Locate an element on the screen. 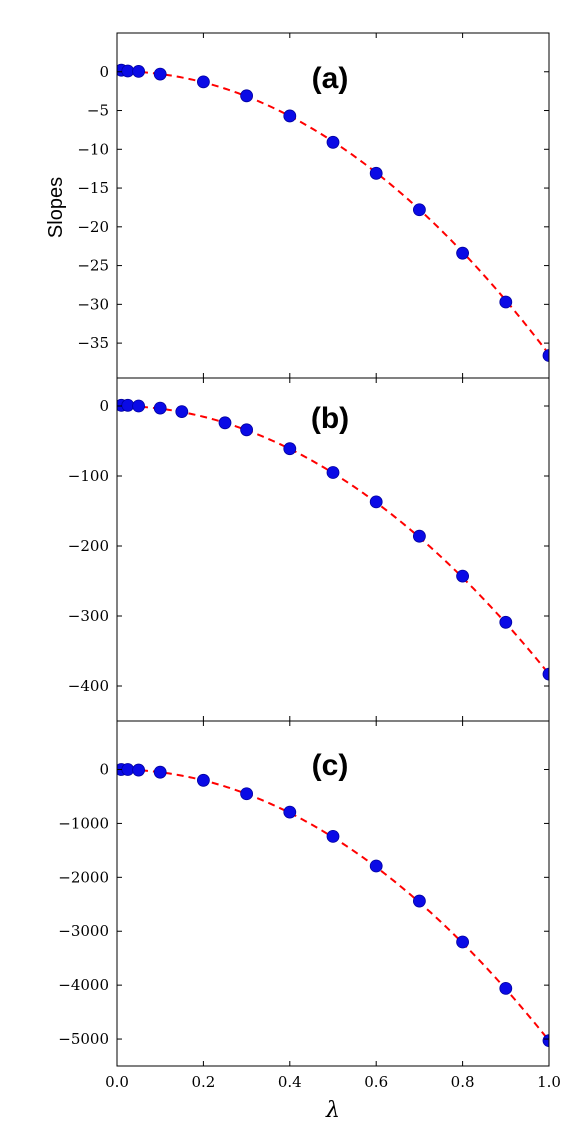 The height and width of the screenshot is (1147, 581). x-axis-title: λ is located at coordinates (332, 1110).